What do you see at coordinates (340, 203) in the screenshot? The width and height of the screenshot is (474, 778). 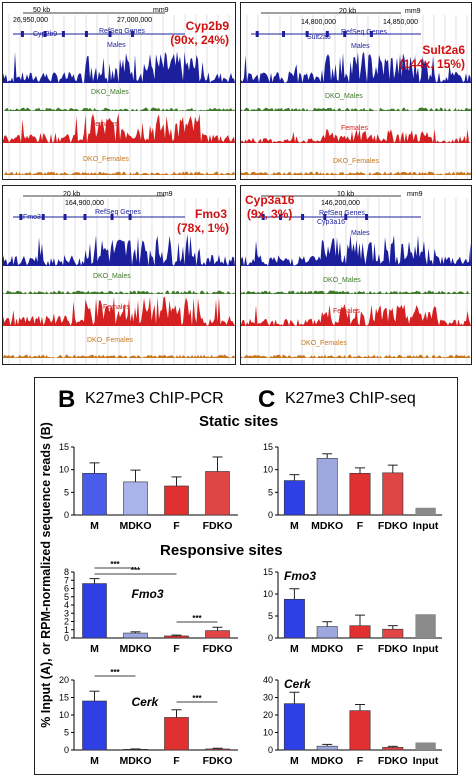 I see `coord-left: 146,200,000` at bounding box center [340, 203].